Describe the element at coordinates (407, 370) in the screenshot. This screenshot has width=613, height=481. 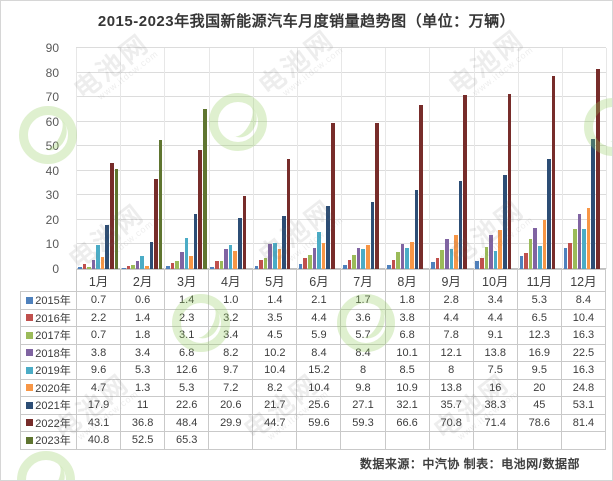
I see `value-cell: 8.5` at that location.